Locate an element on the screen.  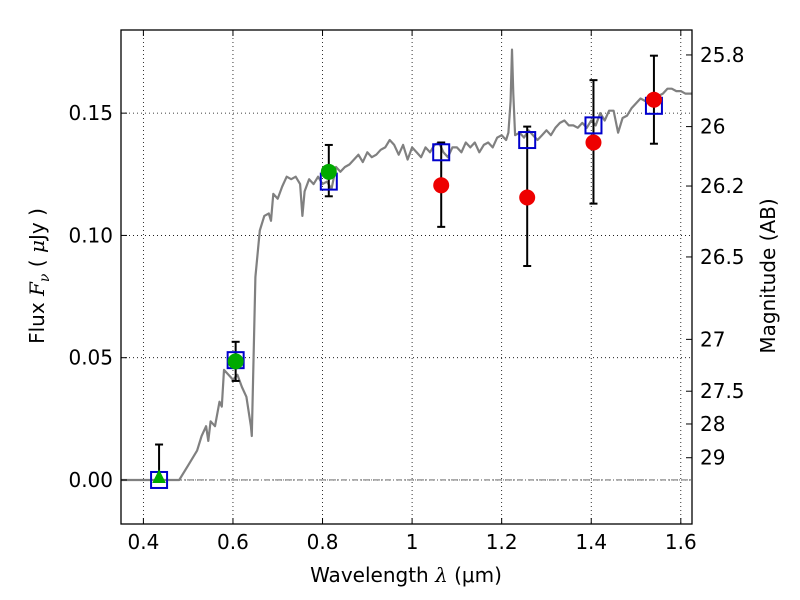
x-tick-label: 0.6 is located at coordinates (233, 542).